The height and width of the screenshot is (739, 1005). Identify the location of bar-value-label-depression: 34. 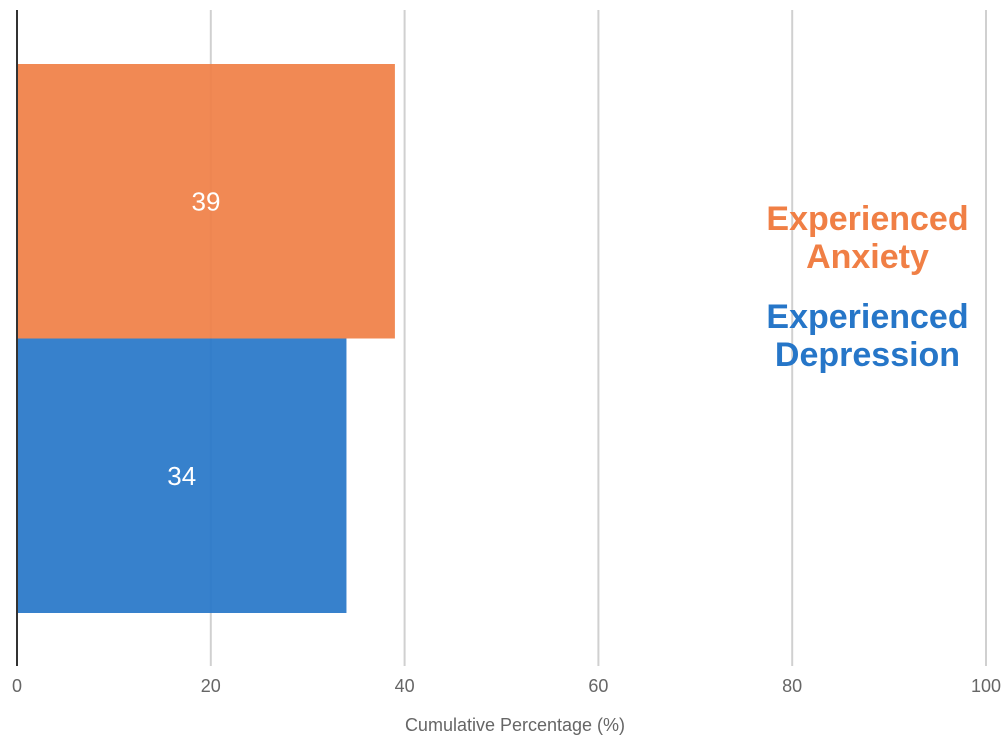
(181, 476).